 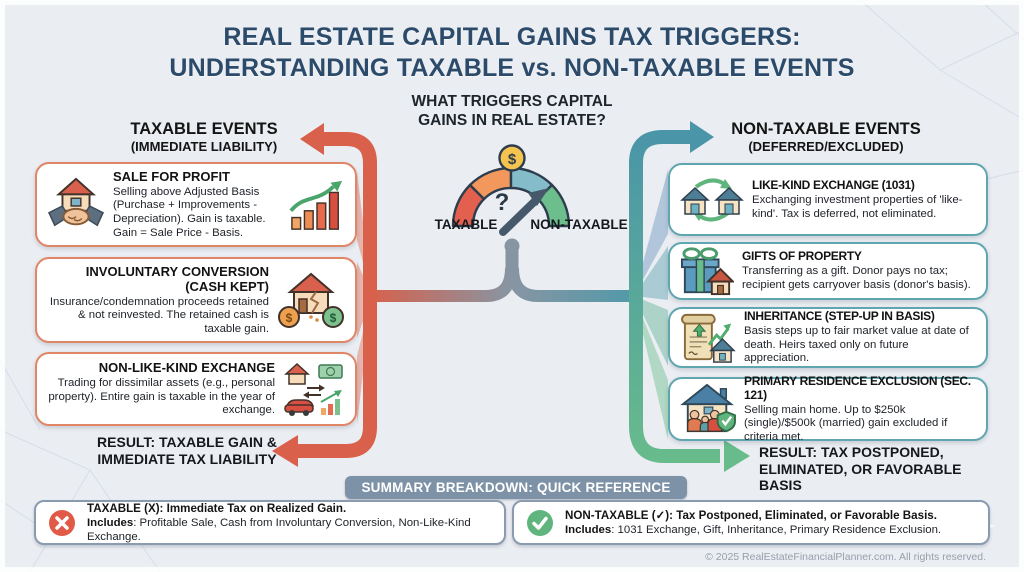 What do you see at coordinates (512, 120) in the screenshot?
I see `center-question-line-2: GAINS IN REAL ESTATE?` at bounding box center [512, 120].